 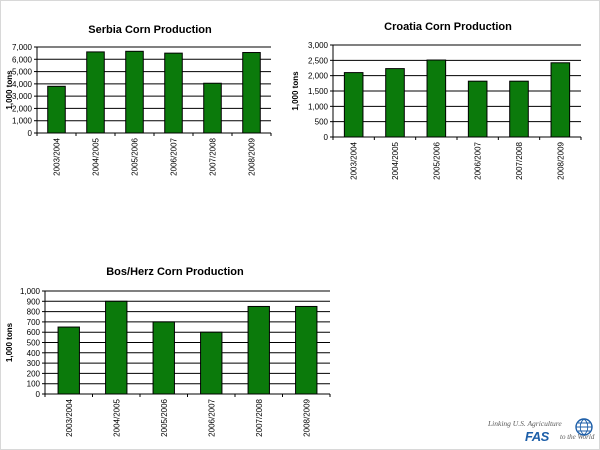 I want to click on logo-acronym: FAS, so click(x=537, y=436).